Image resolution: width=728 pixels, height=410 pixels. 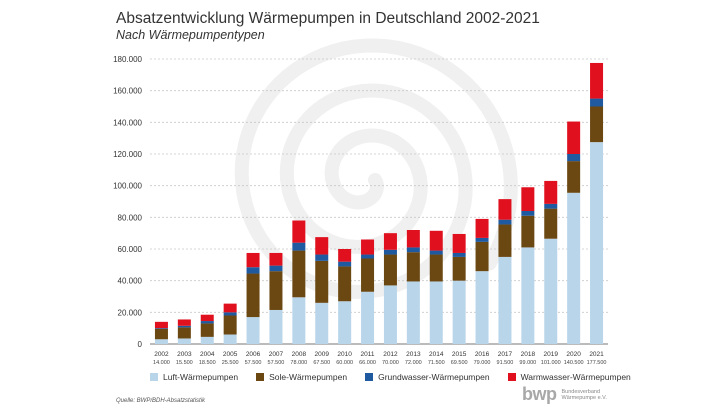 What do you see at coordinates (551, 354) in the screenshot?
I see `x-tick-label: 2019` at bounding box center [551, 354].